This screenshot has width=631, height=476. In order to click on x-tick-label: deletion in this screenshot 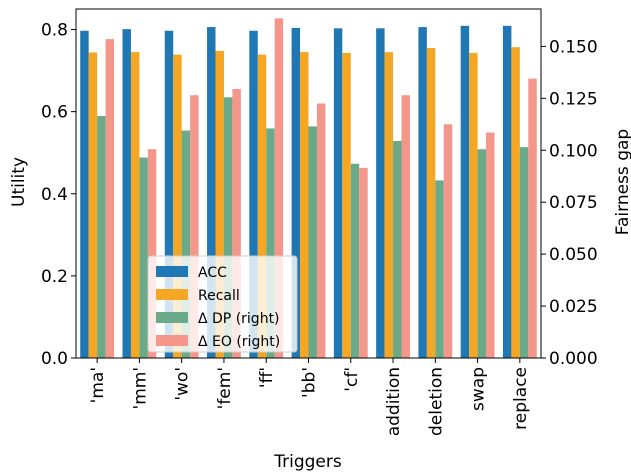, I will do `click(436, 401)`.